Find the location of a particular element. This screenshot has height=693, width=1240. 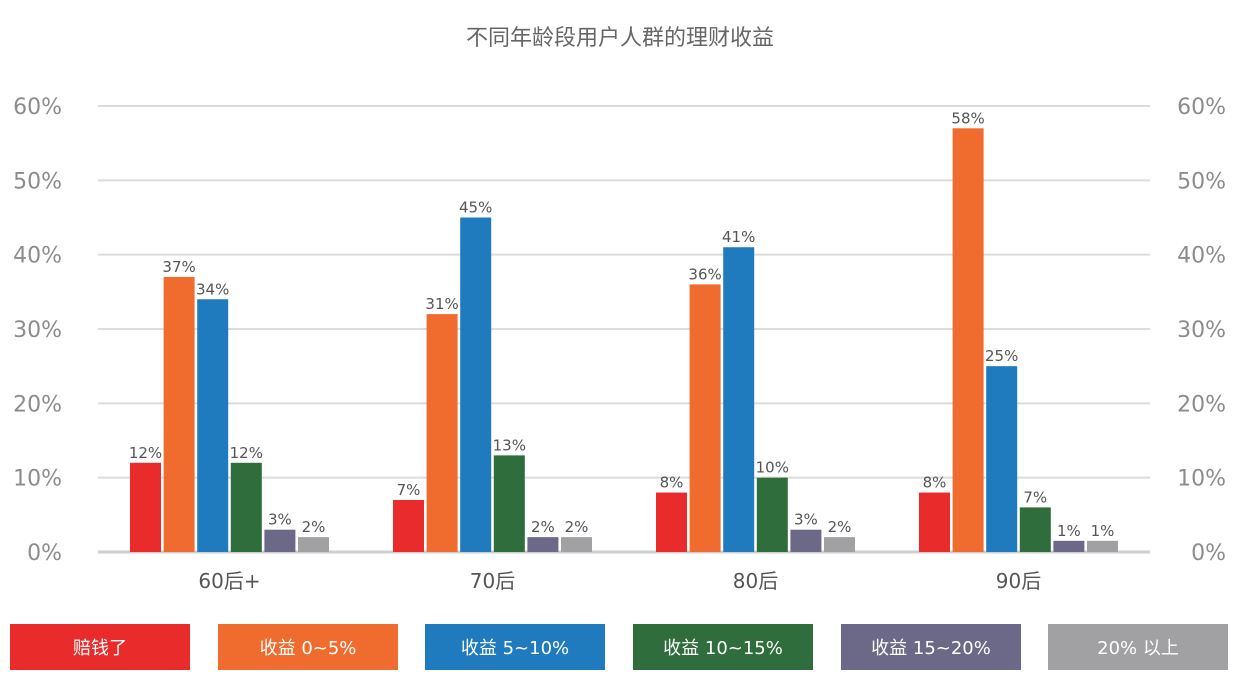

x-tick-label: 80后 is located at coordinates (755, 581).